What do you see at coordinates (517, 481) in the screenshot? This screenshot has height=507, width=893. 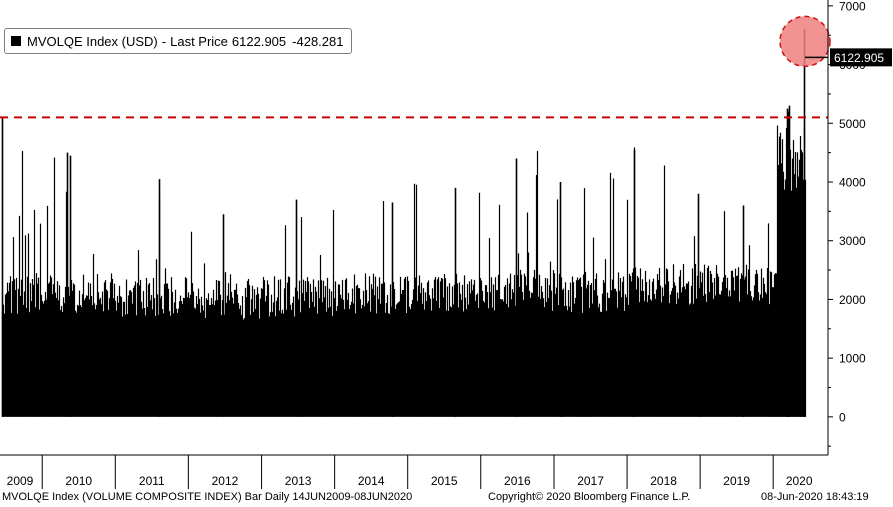 I see `x-tick-label: 2016` at bounding box center [517, 481].